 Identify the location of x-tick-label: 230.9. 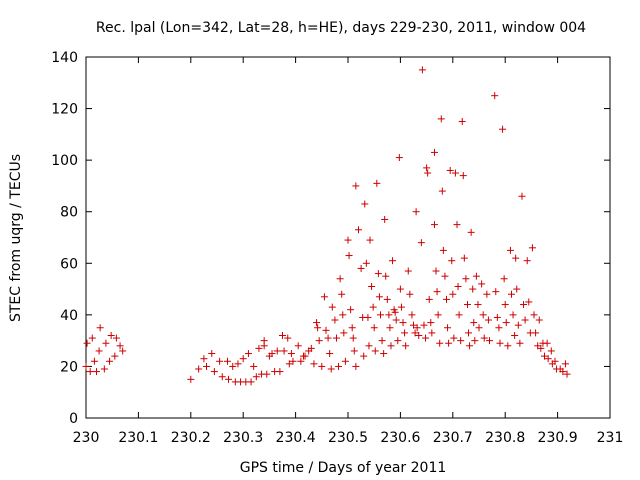
(558, 438).